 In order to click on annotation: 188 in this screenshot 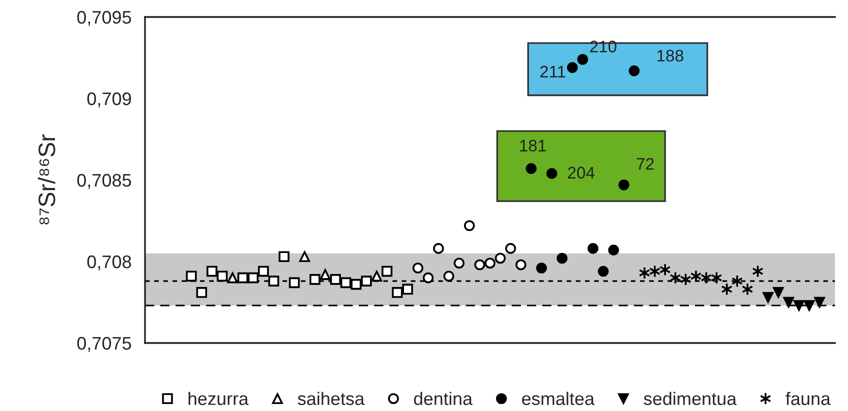, I will do `click(670, 56)`.